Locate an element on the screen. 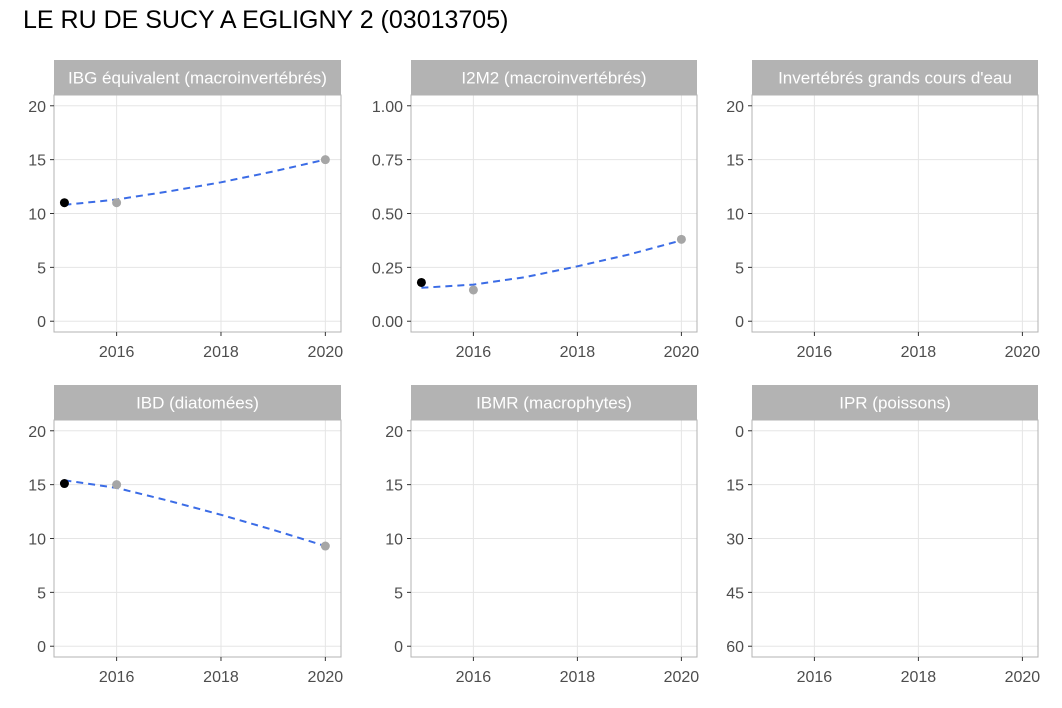 Image resolution: width=1062 pixels, height=708 pixels. y-tick-label: 60 is located at coordinates (735, 647).